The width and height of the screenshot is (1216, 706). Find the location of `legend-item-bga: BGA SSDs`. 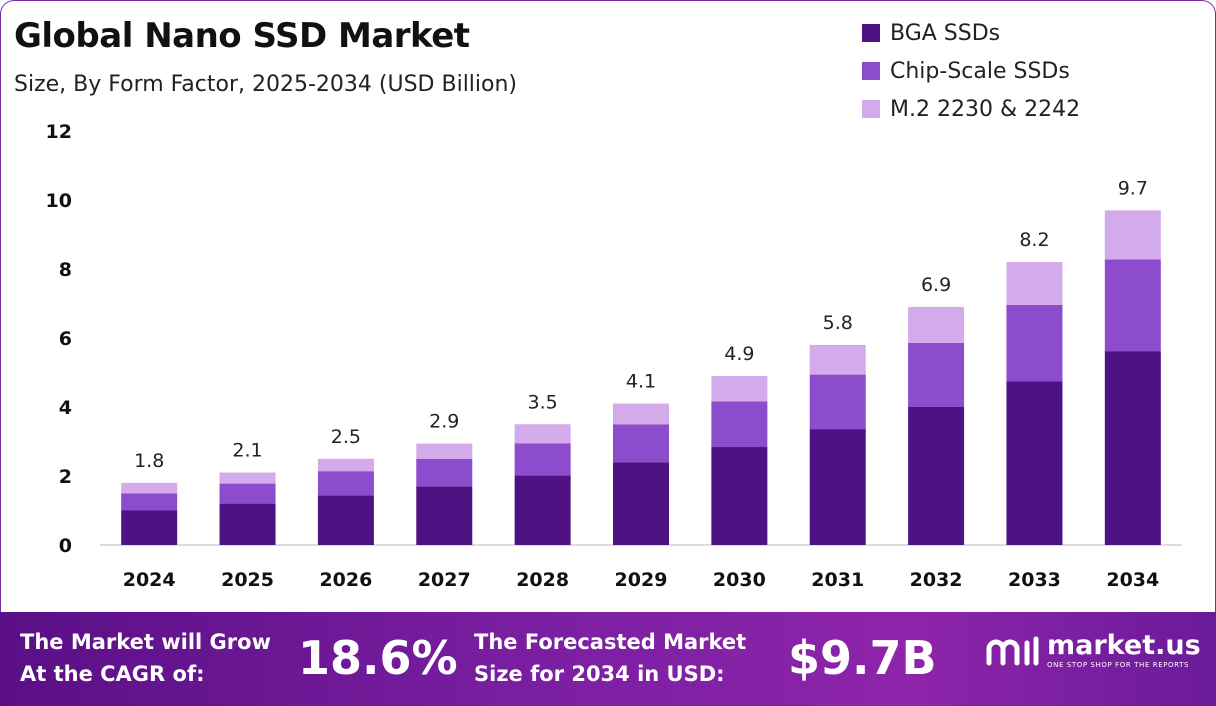

legend-item-bga: BGA SSDs is located at coordinates (971, 33).